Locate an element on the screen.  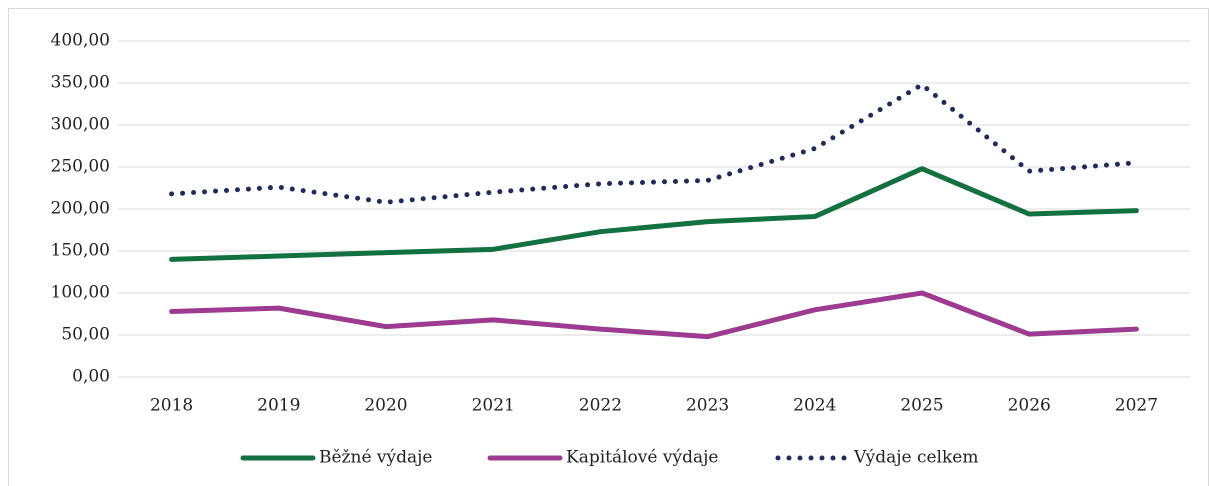
x-tick-label: 2024 is located at coordinates (814, 406).